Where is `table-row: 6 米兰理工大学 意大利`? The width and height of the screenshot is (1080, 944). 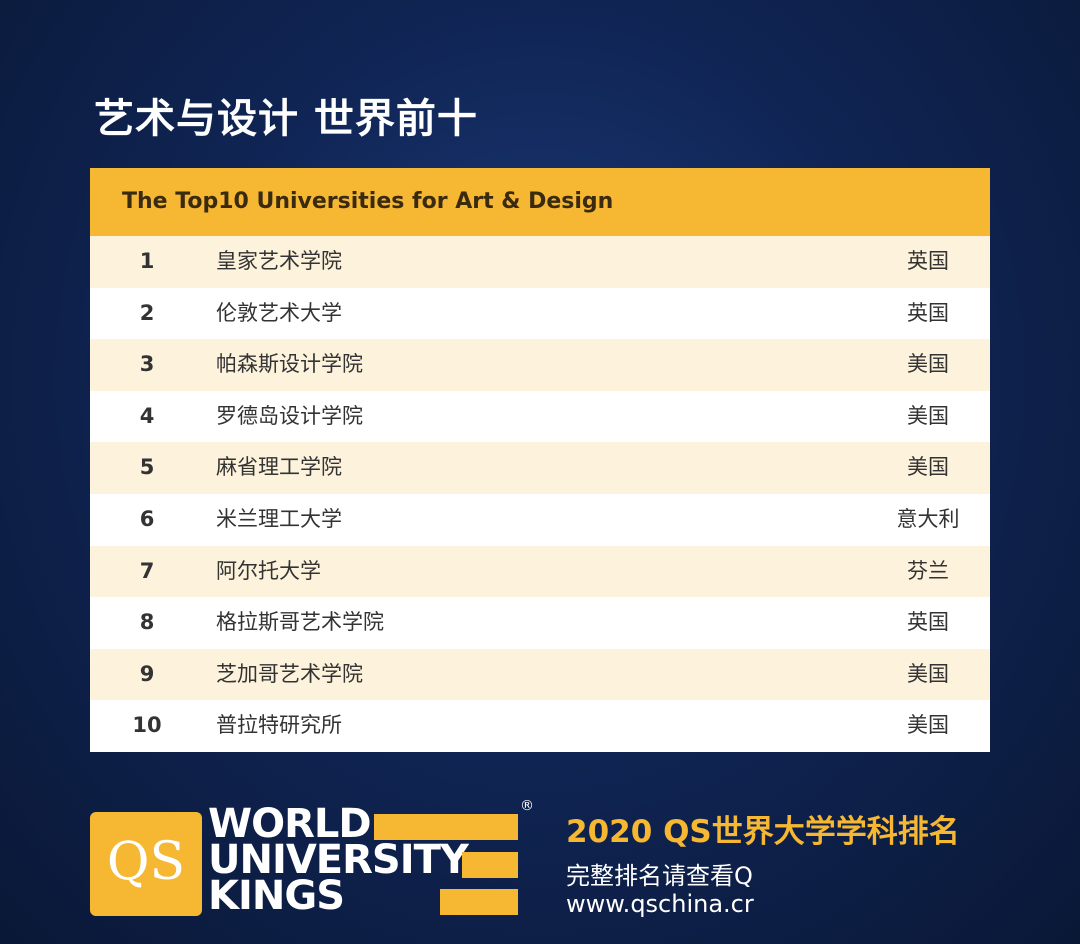 table-row: 6 米兰理工大学 意大利 is located at coordinates (540, 519).